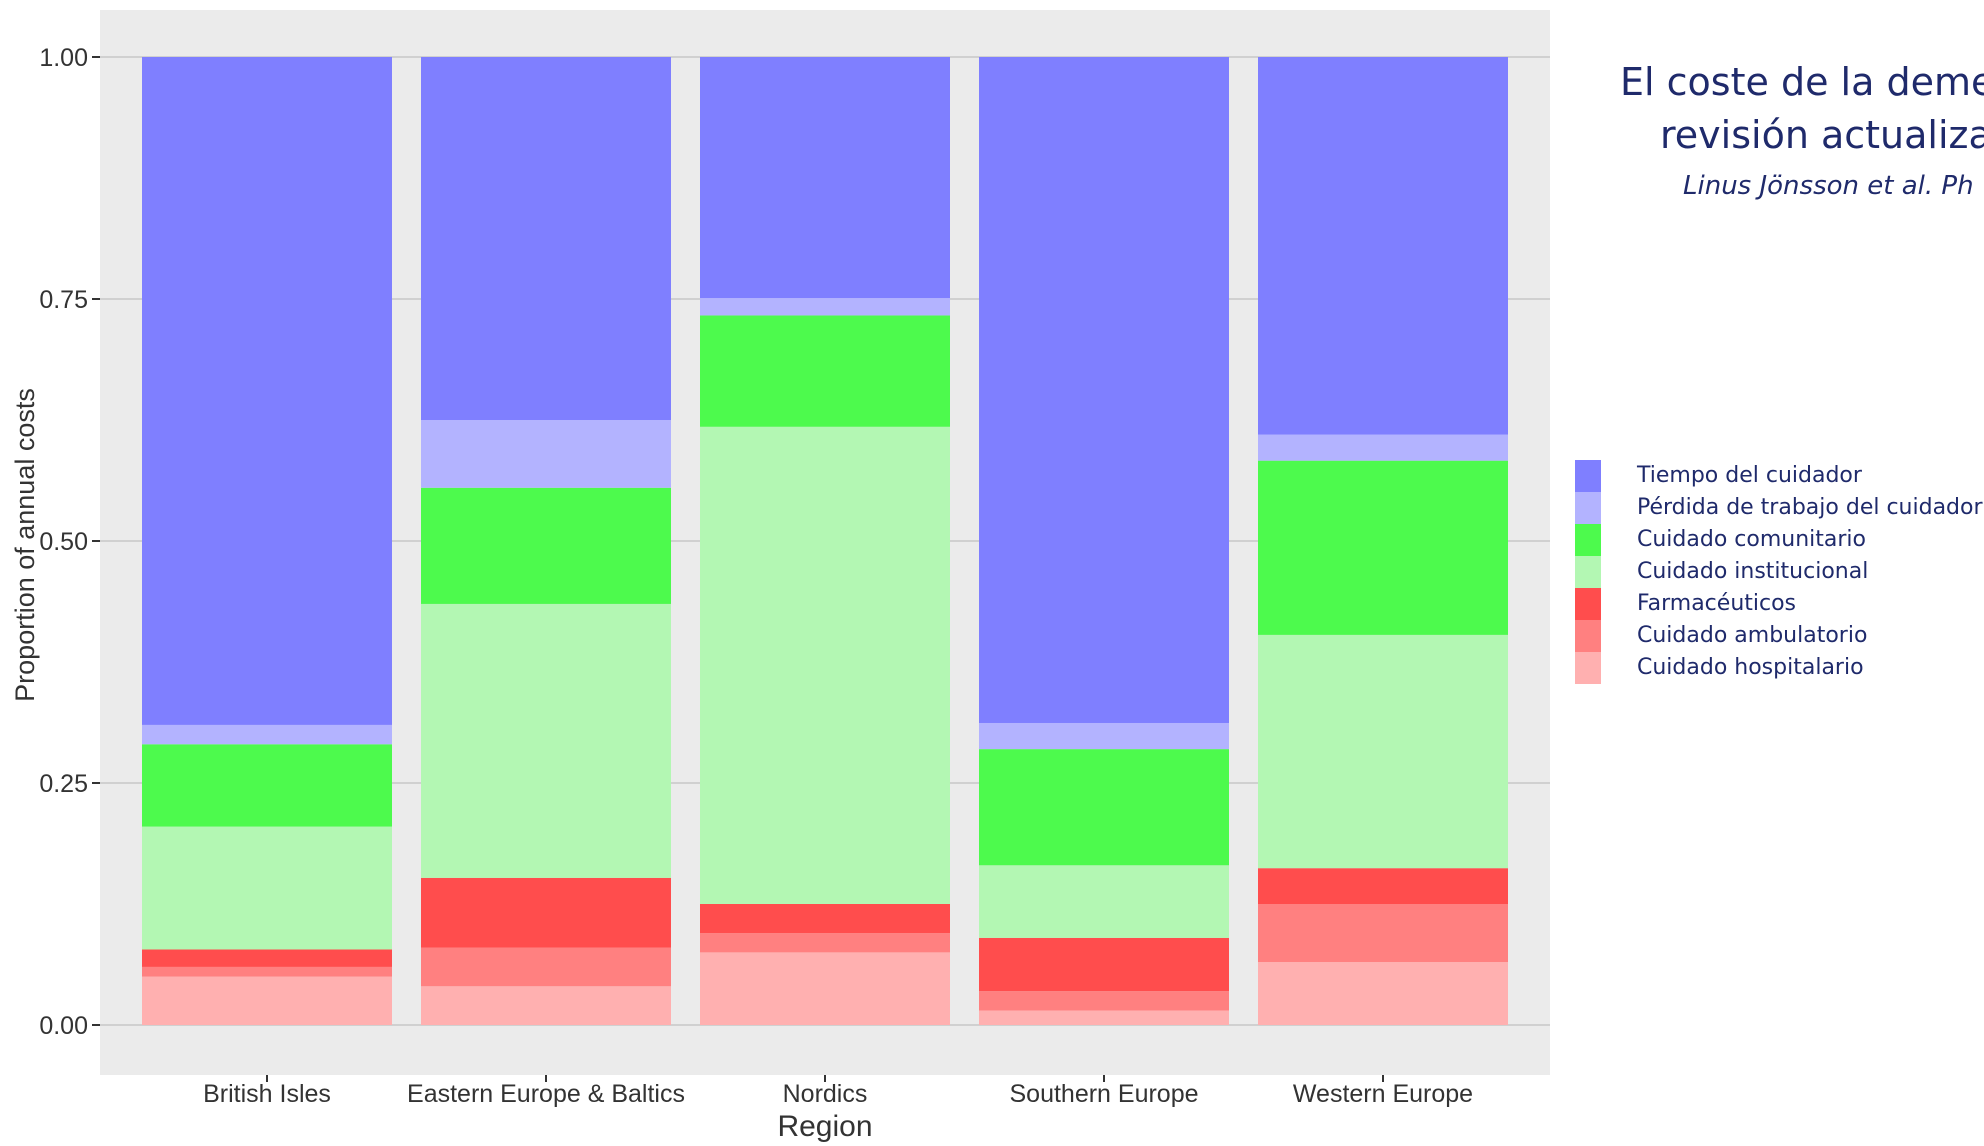  I want to click on x-tick-label-4: Western Europe, so click(1383, 1094).